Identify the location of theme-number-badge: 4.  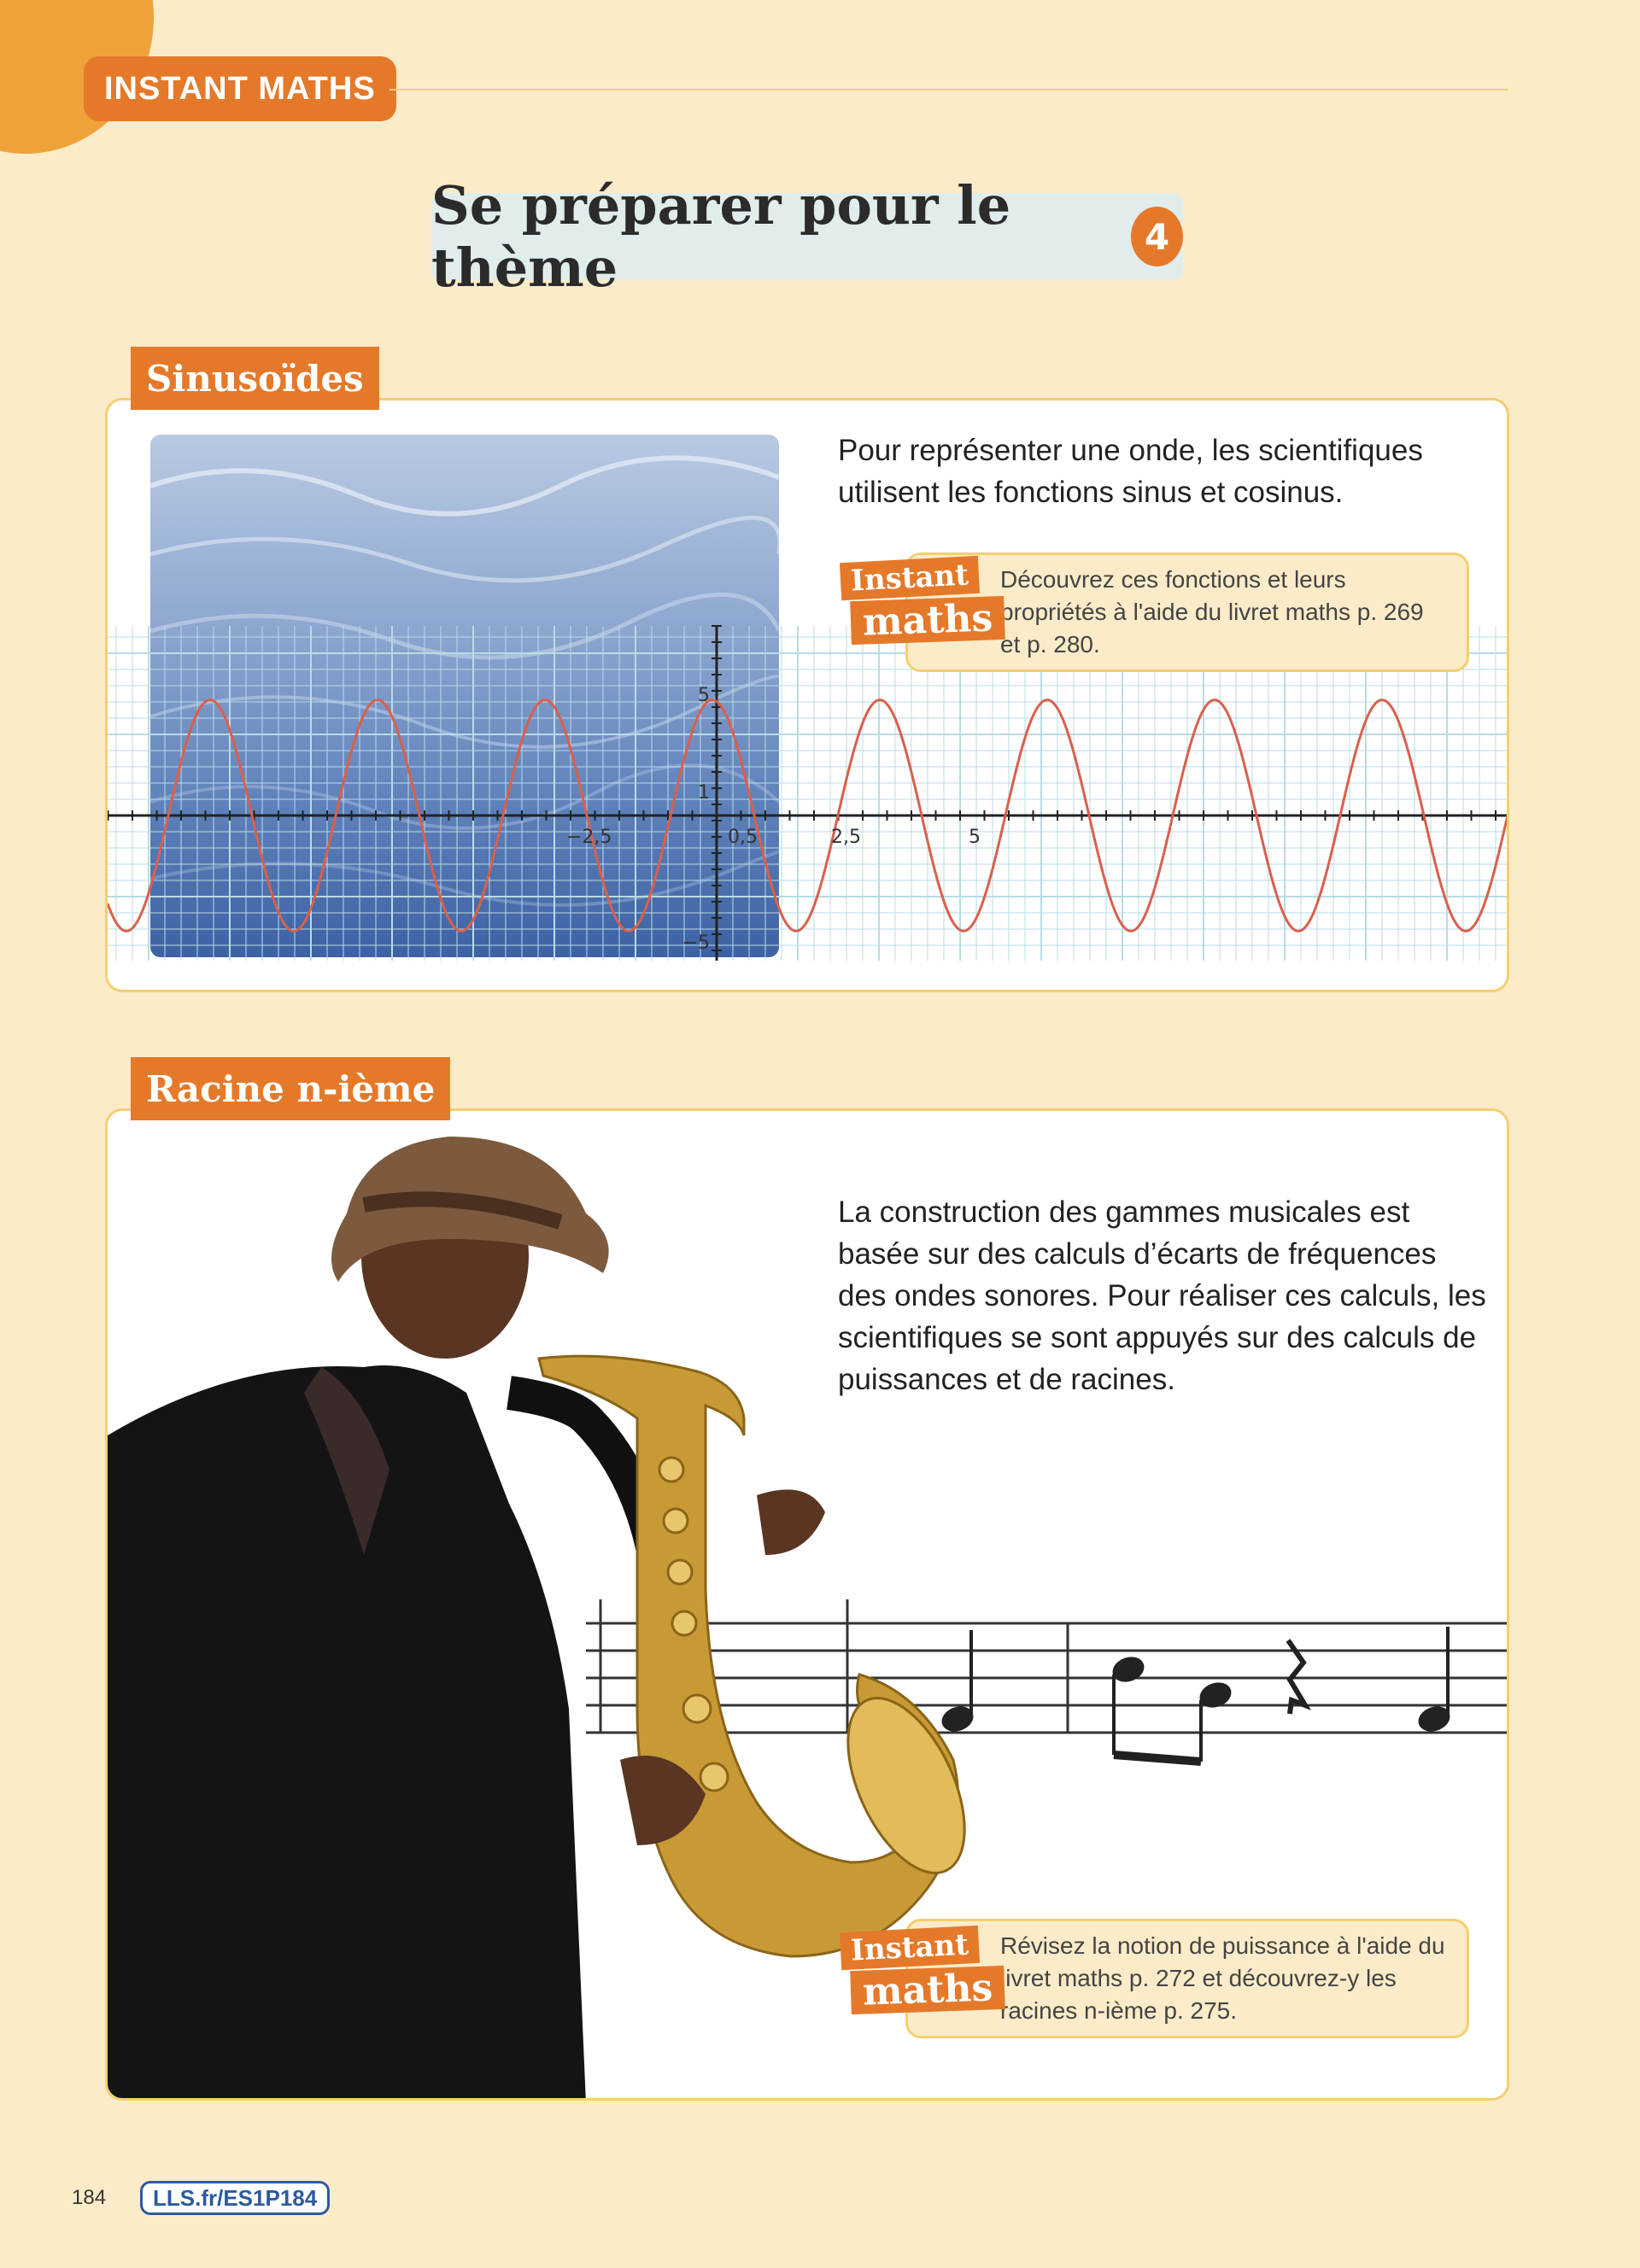
(1157, 236).